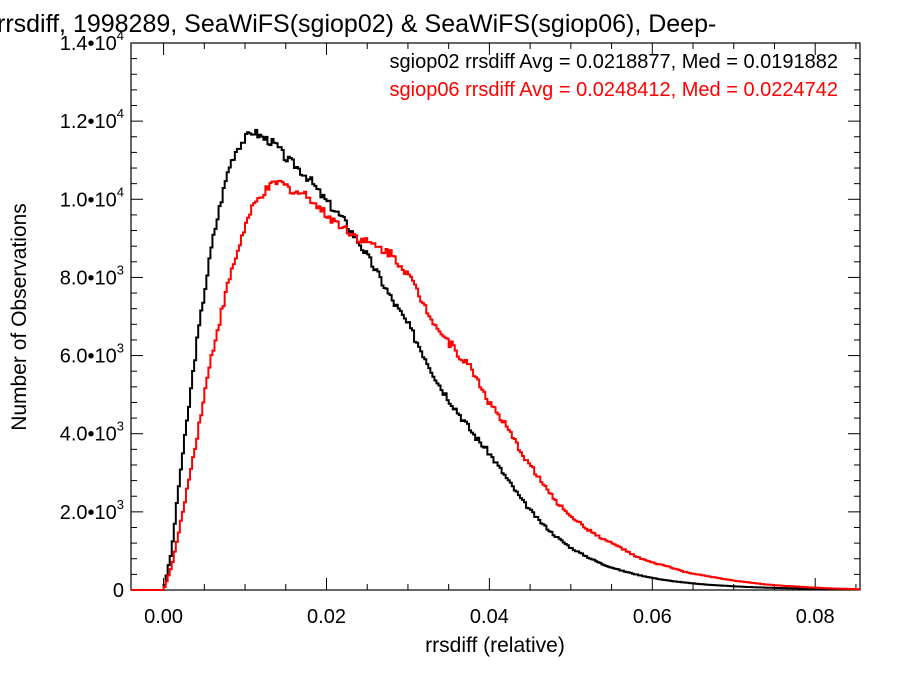 The image size is (900, 675). What do you see at coordinates (326, 617) in the screenshot?
I see `x-tick-label: 0.02` at bounding box center [326, 617].